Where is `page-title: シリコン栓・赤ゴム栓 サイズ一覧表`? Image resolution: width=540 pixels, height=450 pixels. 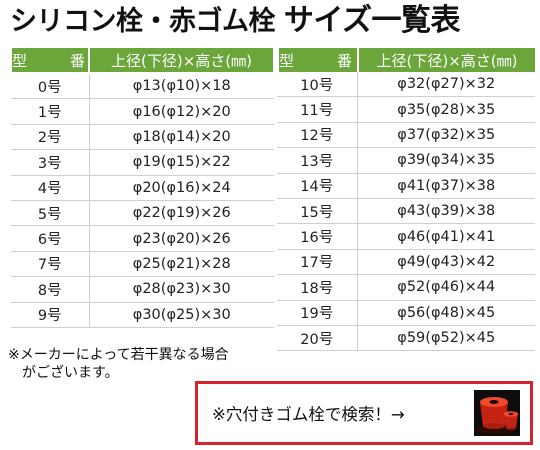
page-title: シリコン栓・赤ゴム栓 サイズ一覧表 is located at coordinates (272, 21).